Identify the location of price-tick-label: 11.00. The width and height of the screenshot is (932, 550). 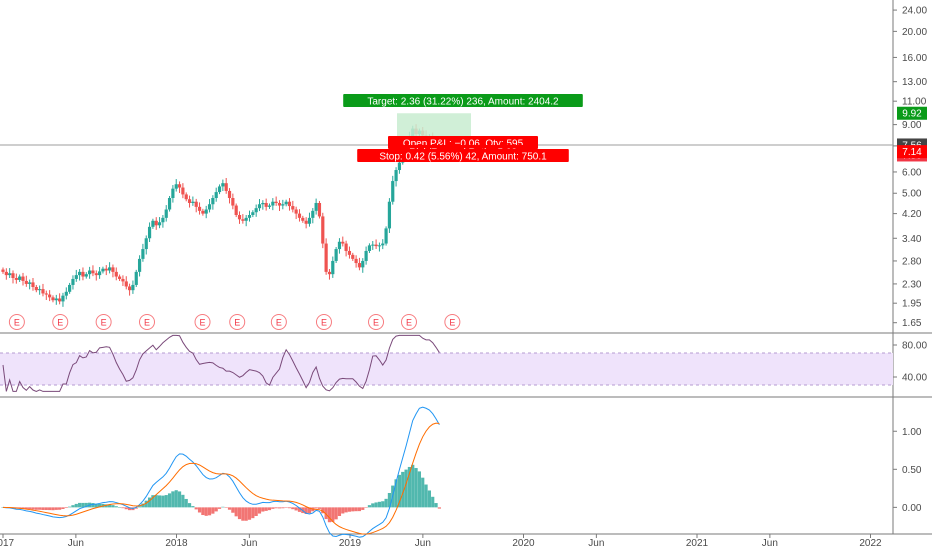
(914, 102).